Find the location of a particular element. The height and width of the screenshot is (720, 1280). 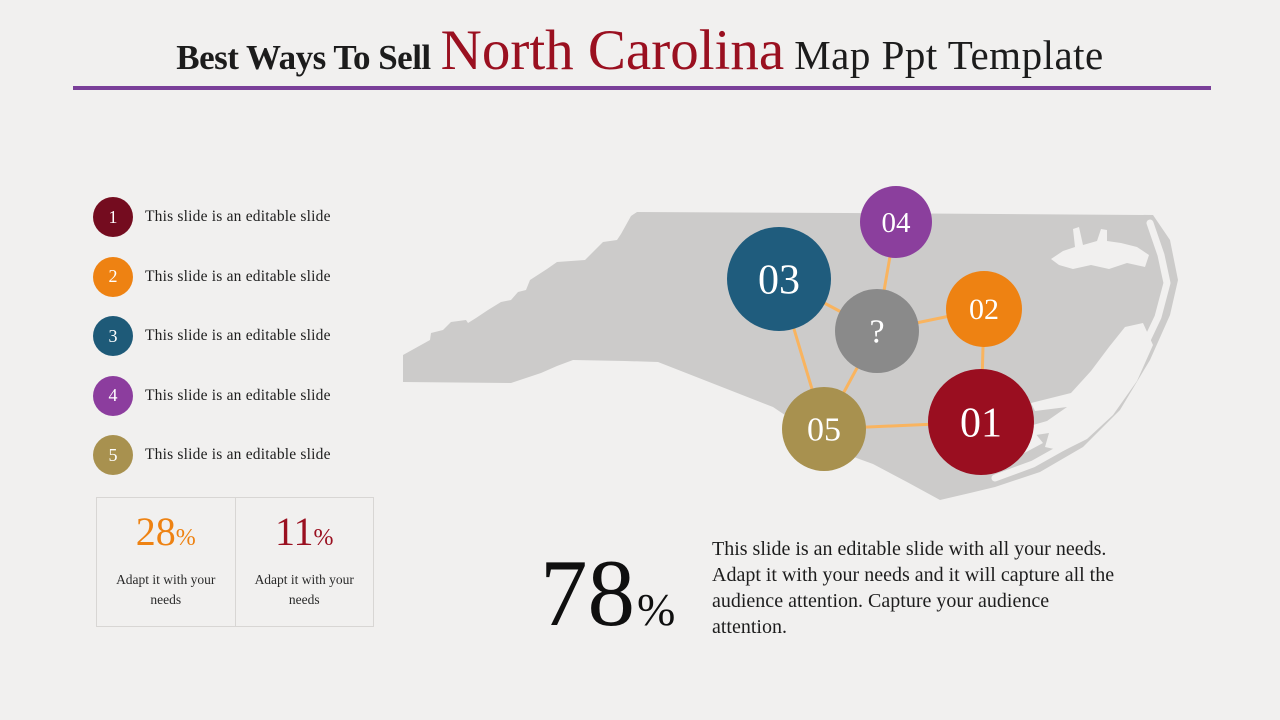

stat-number: 28 is located at coordinates (155, 531).